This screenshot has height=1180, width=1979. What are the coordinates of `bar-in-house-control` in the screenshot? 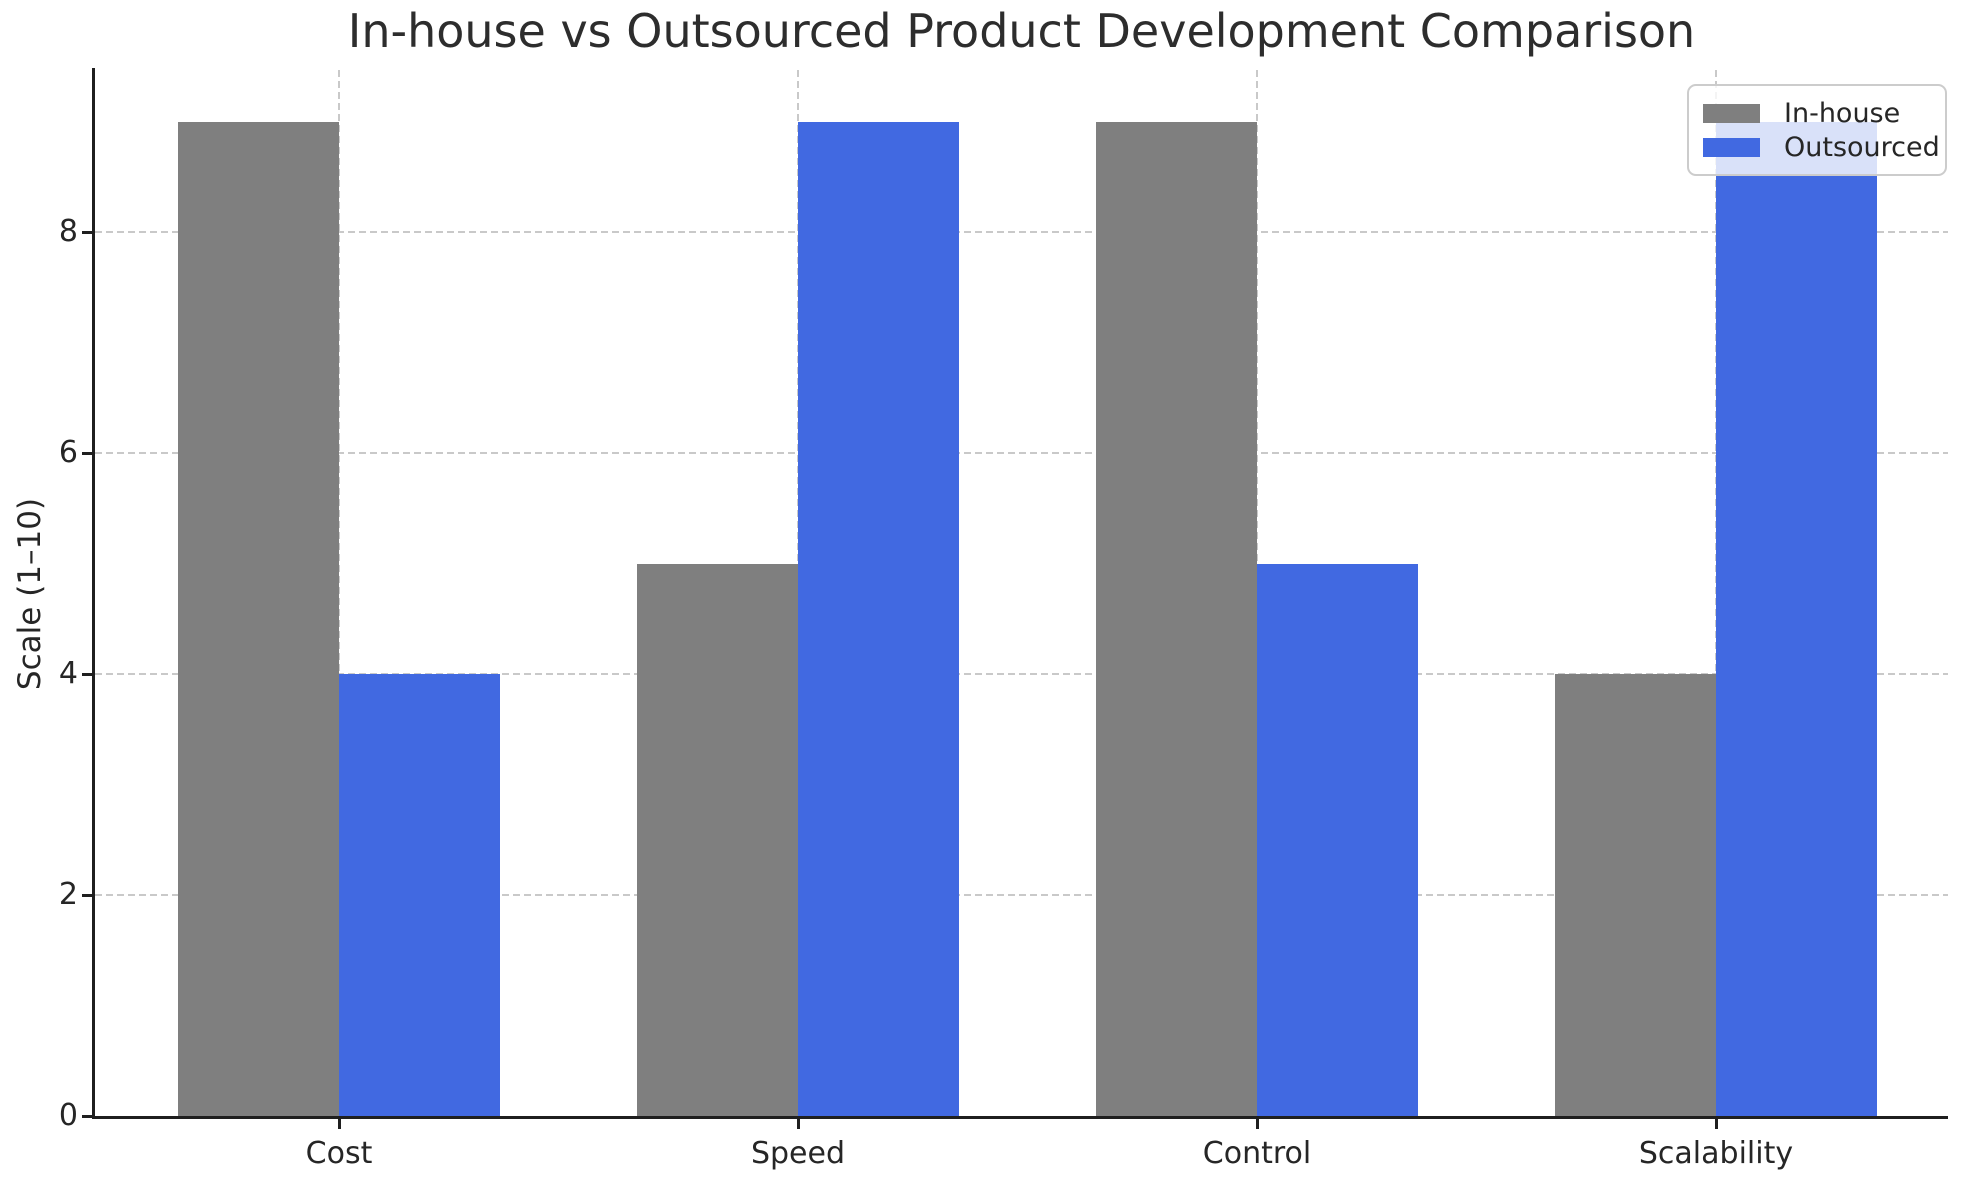 It's located at (1176, 618).